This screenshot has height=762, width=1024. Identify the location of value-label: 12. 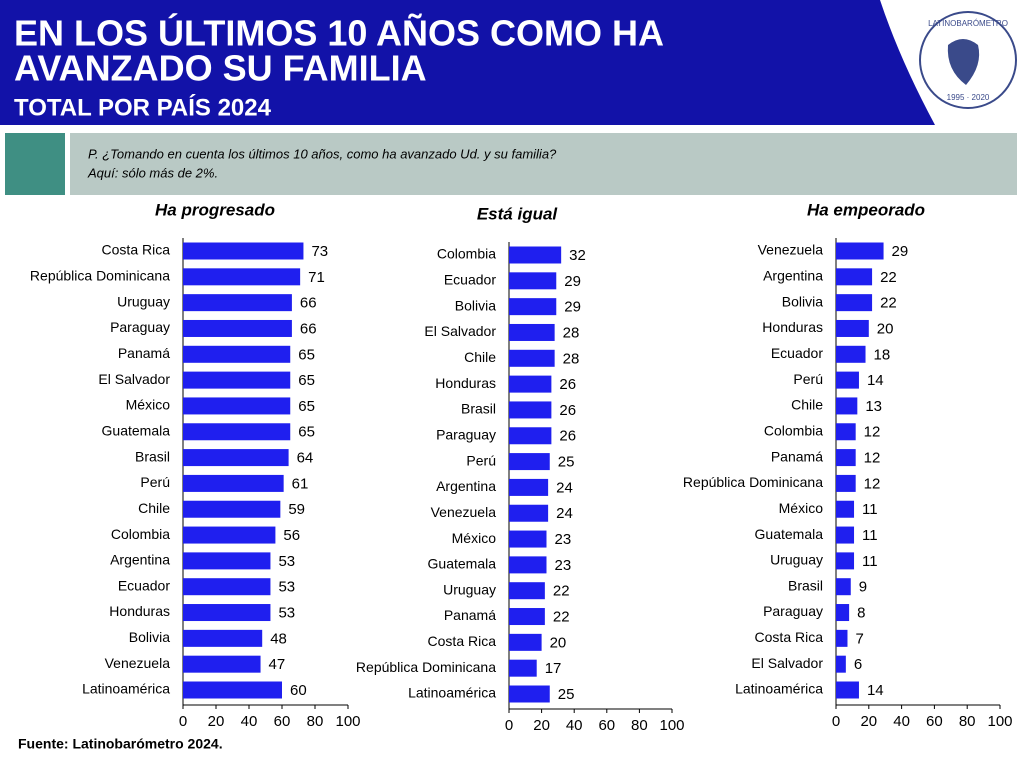
(872, 458).